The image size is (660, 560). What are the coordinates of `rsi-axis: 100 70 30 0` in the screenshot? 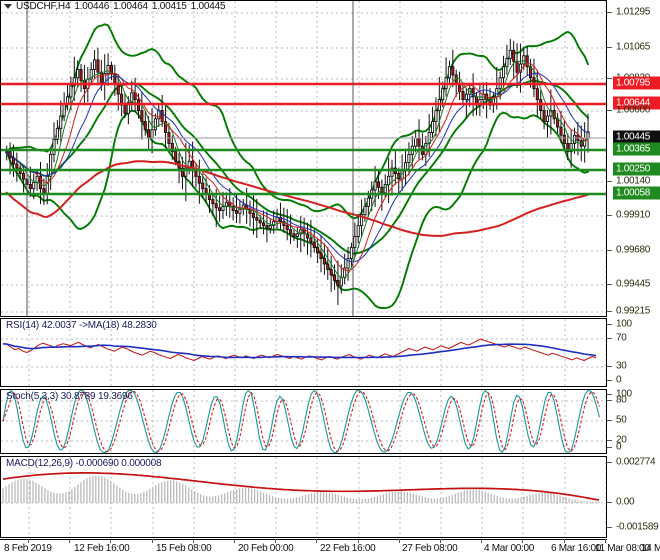 It's located at (633, 352).